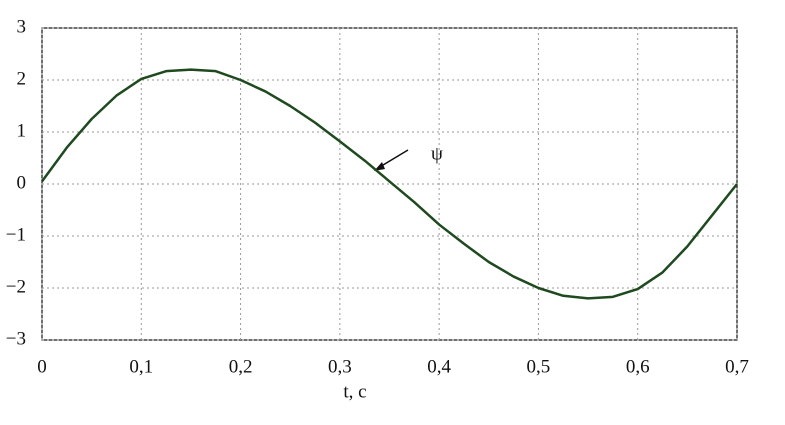 The image size is (785, 425). What do you see at coordinates (340, 366) in the screenshot?
I see `x-tick-label: 0,3` at bounding box center [340, 366].